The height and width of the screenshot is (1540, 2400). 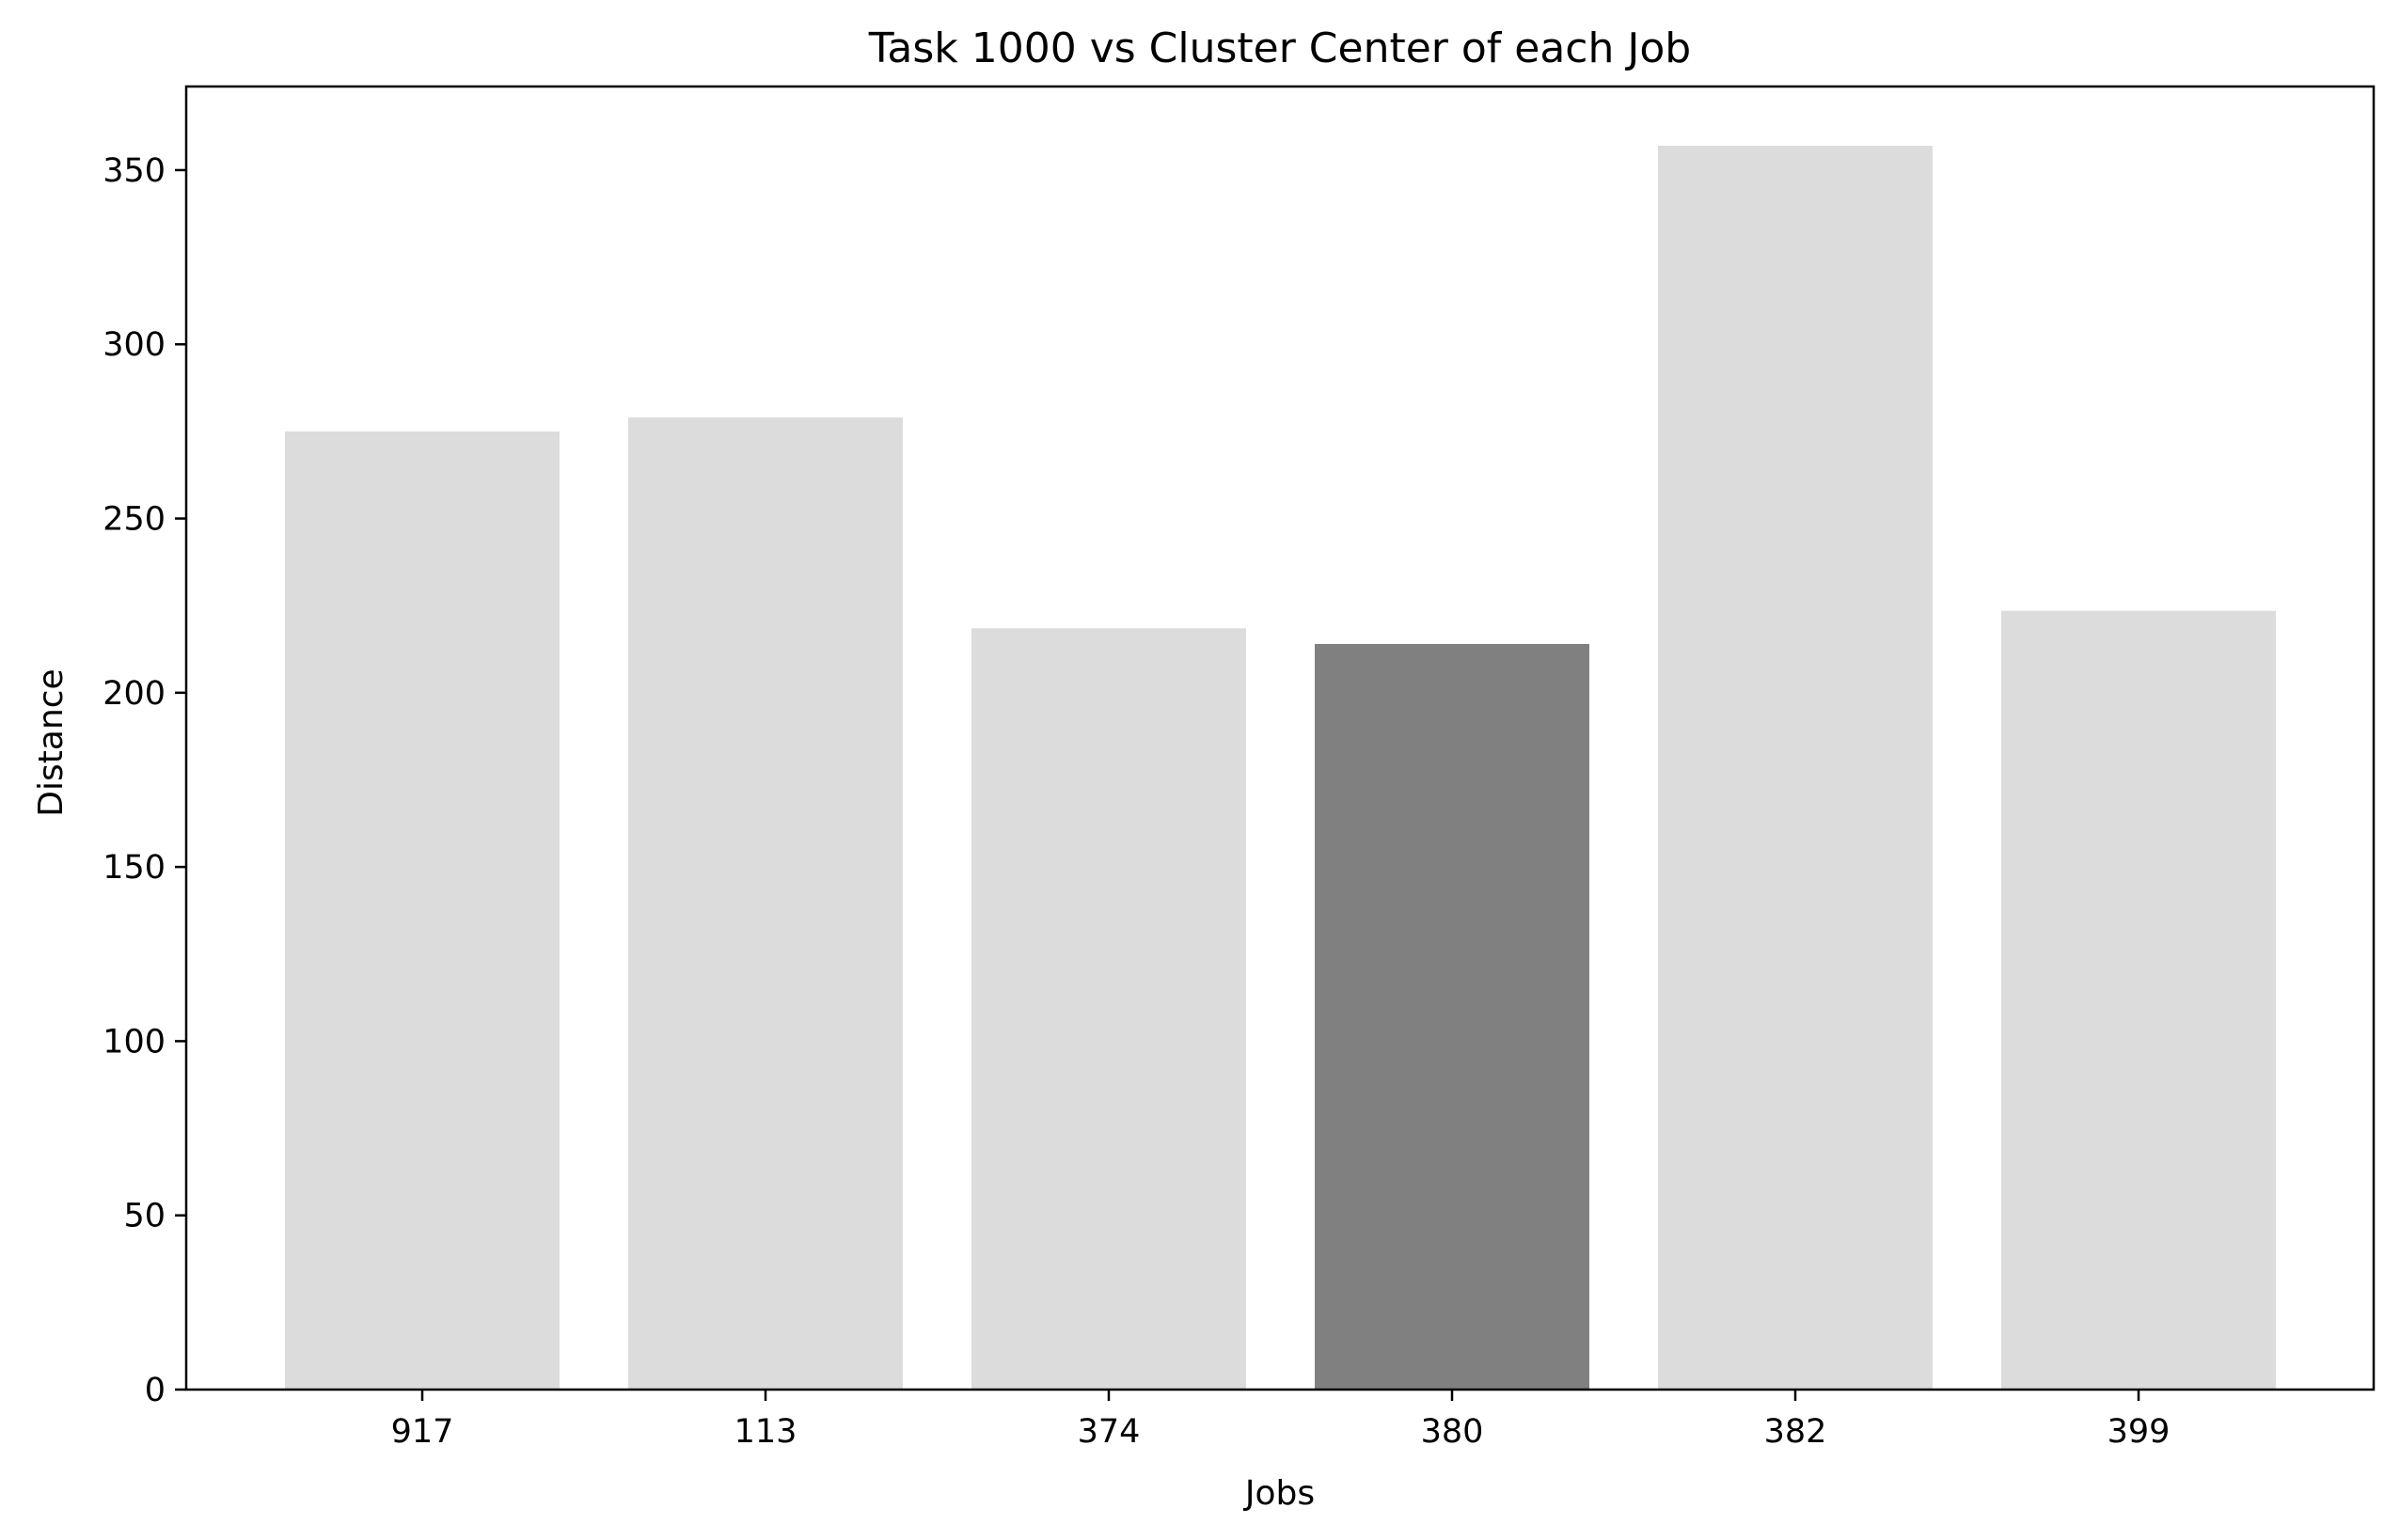 What do you see at coordinates (422, 1432) in the screenshot?
I see `x-tick-label: 917` at bounding box center [422, 1432].